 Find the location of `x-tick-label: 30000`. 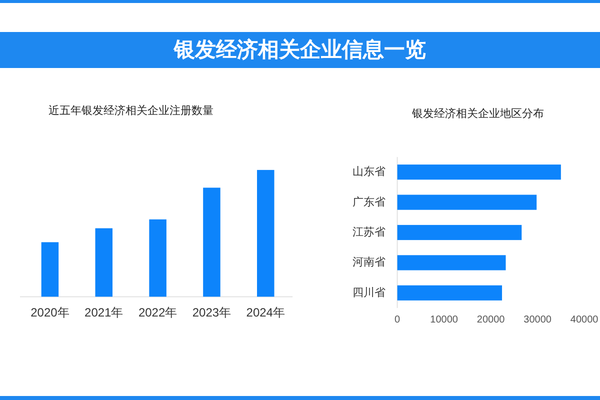

x-tick-label: 30000 is located at coordinates (538, 320).